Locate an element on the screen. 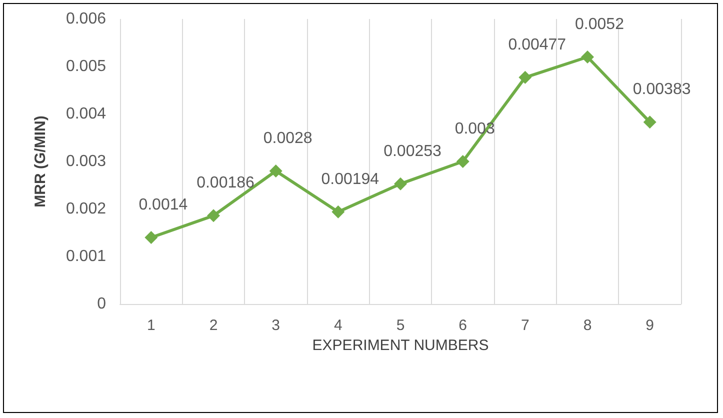 The height and width of the screenshot is (418, 723). y-tick-label: 0.003 is located at coordinates (86, 161).